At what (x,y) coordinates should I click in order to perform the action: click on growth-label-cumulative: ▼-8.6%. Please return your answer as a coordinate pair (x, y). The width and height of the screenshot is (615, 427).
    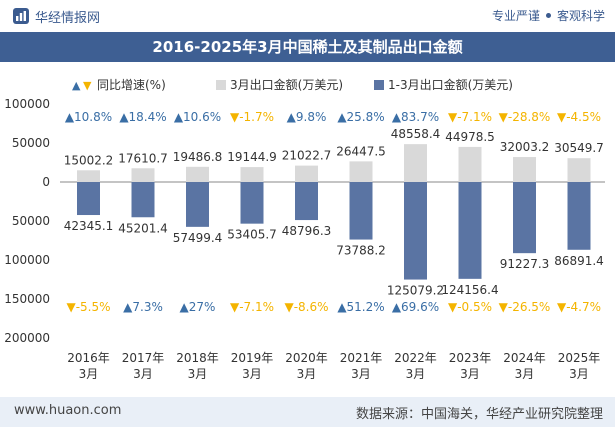
    Looking at the image, I should click on (306, 307).